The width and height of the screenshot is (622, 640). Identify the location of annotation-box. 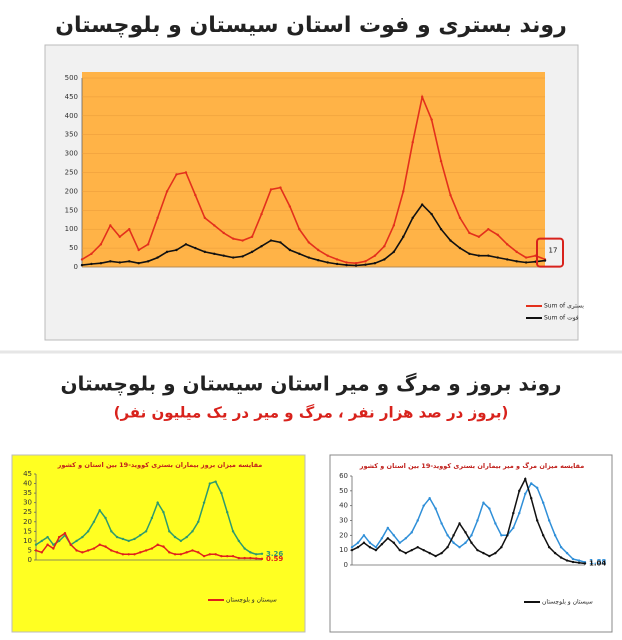
(550, 252).